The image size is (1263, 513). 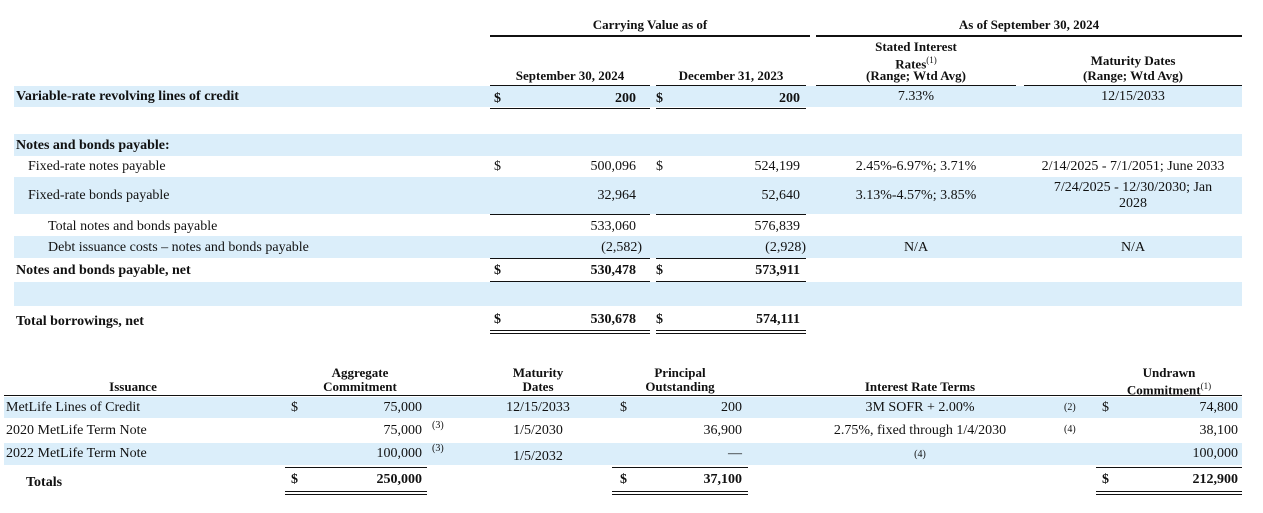 I want to click on interest-terms: 2.75%, fixed through 1/4/2030, so click(x=920, y=430).